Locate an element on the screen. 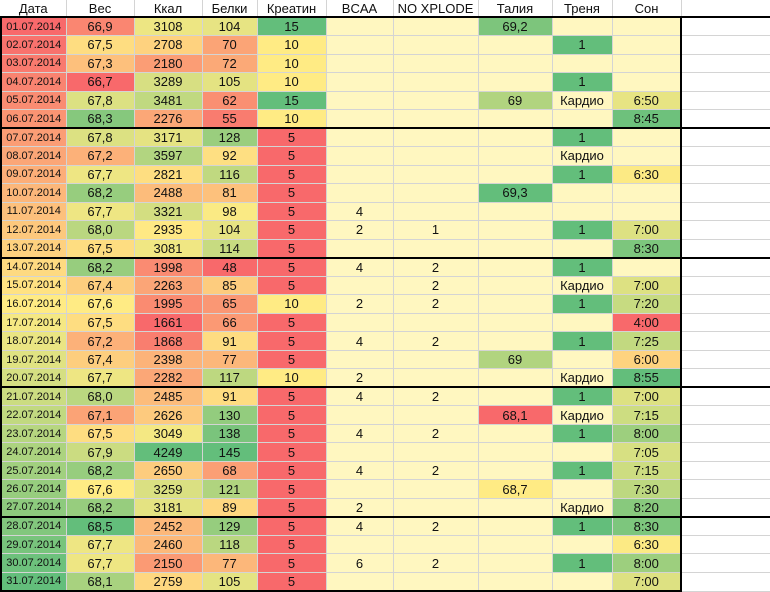 The width and height of the screenshot is (770, 592). date-cell: 14.07.2014 is located at coordinates (33, 266).